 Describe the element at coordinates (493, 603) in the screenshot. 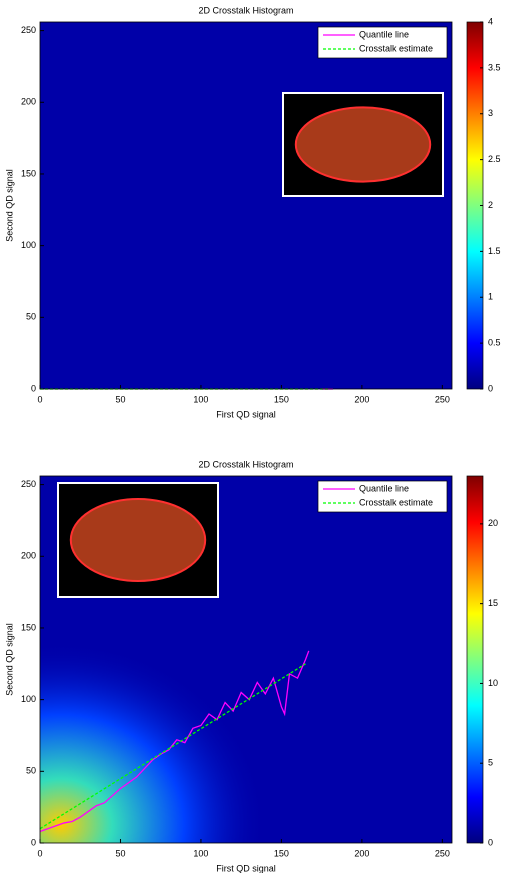

I see `colorbar-tick-label: 15` at that location.